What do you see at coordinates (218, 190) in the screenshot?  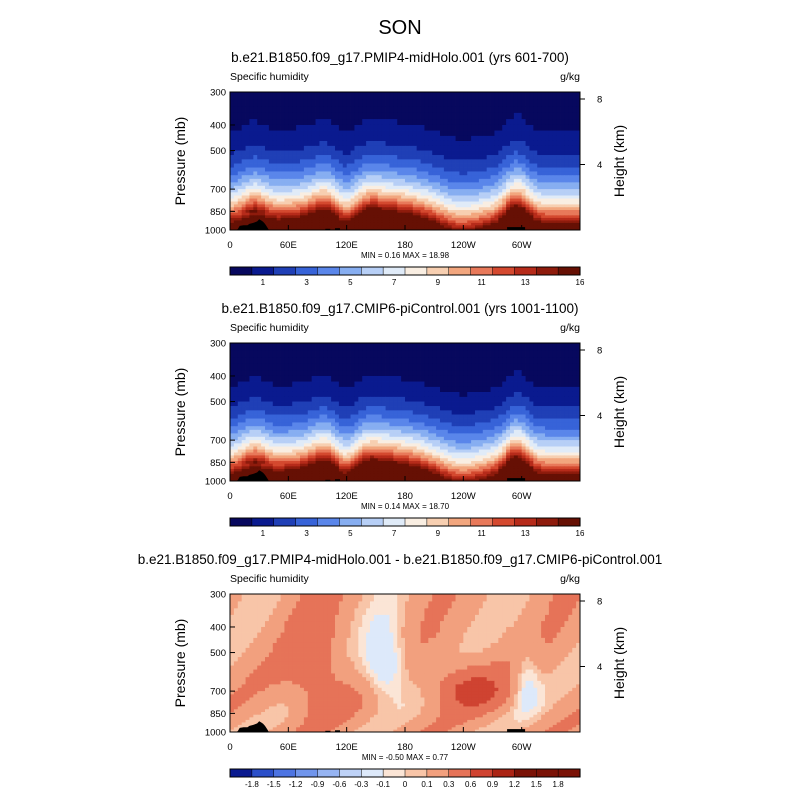 I see `y-tick-label: 700` at bounding box center [218, 190].